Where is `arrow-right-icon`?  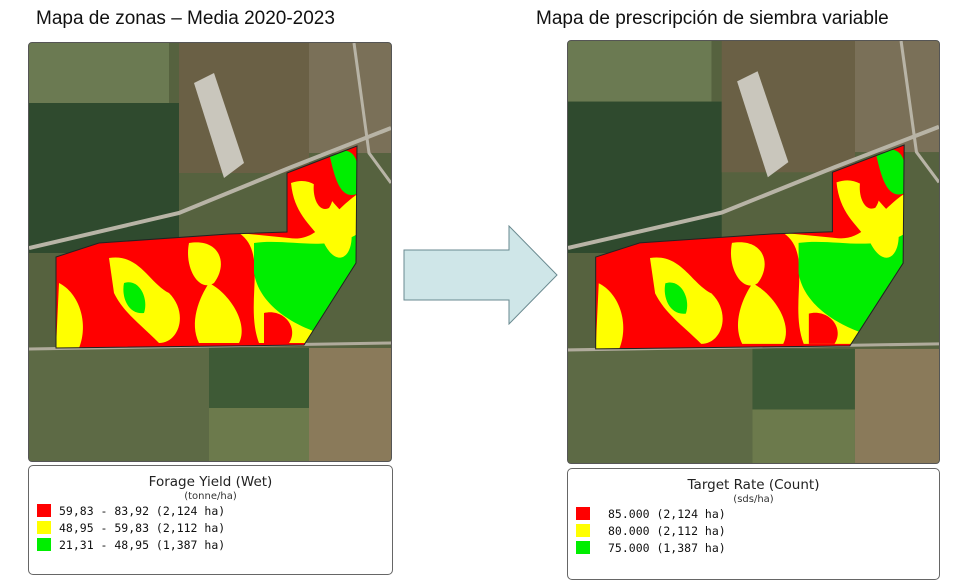 arrow-right-icon is located at coordinates (480, 275).